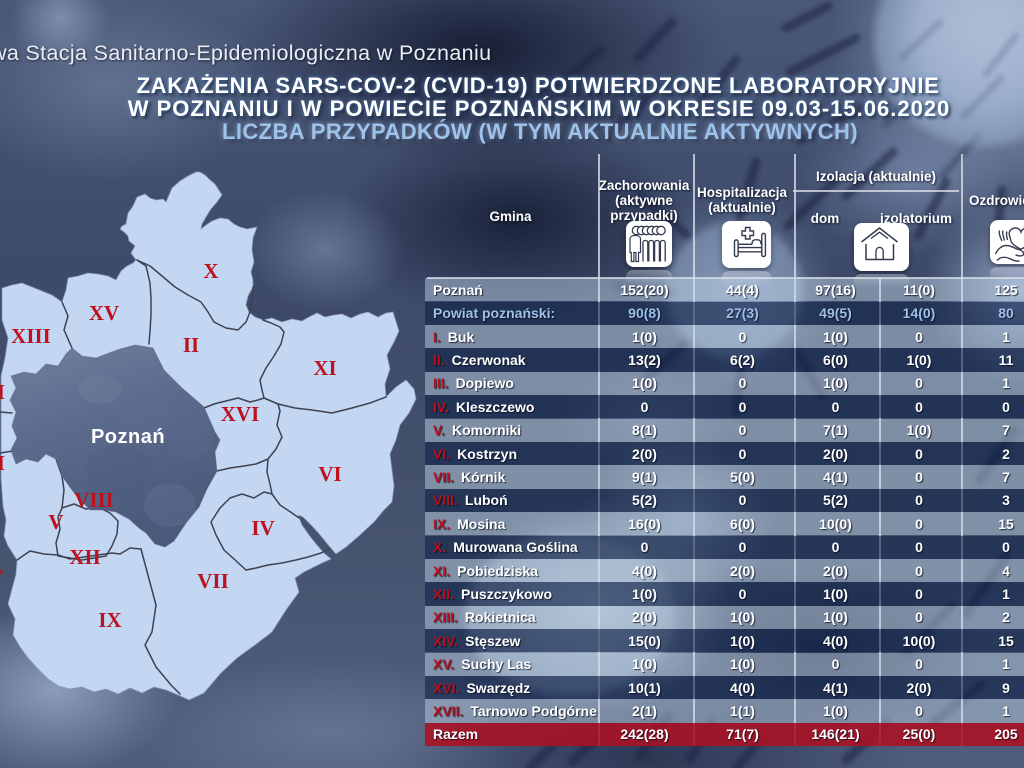 Image resolution: width=1024 pixels, height=768 pixels. Describe the element at coordinates (213, 581) in the screenshot. I see `svg-text: VII` at that location.